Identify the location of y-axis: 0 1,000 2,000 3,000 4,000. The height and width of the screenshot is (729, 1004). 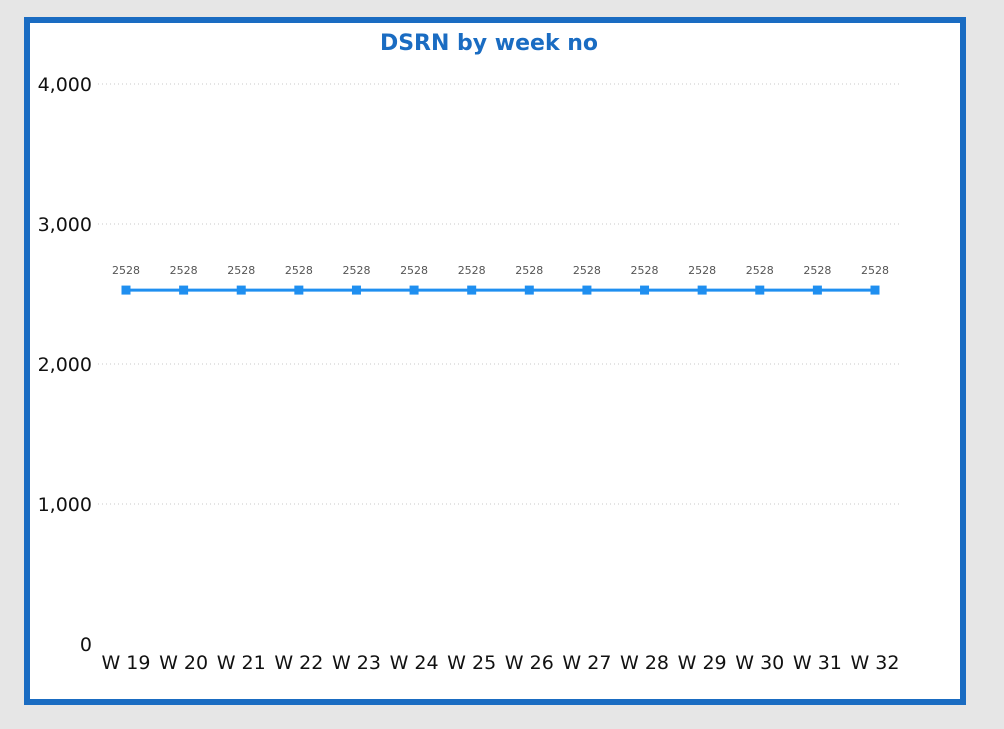
(65, 365).